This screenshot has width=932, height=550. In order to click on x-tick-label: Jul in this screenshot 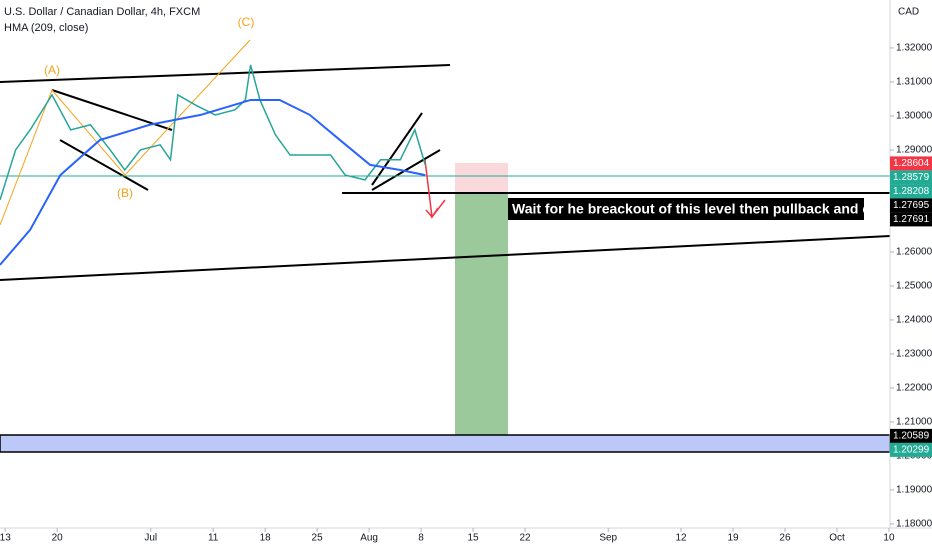, I will do `click(150, 538)`.